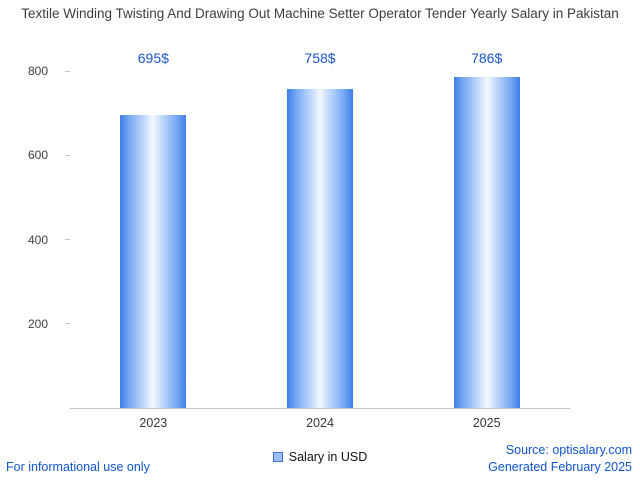  What do you see at coordinates (37, 71) in the screenshot?
I see `y-tick-label: 800` at bounding box center [37, 71].